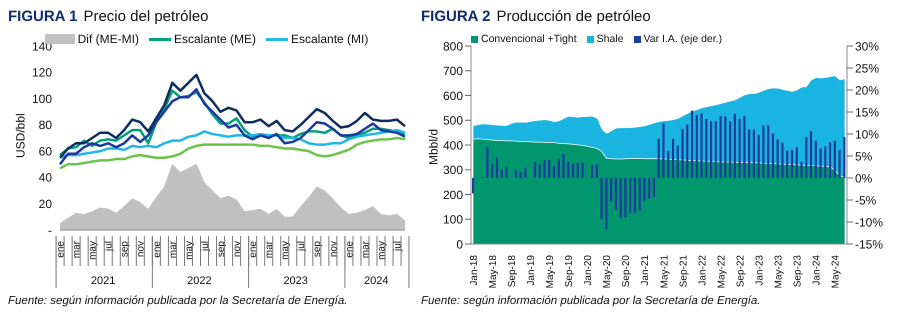 The image size is (902, 331). I want to click on y-tick-label: 60, so click(45, 151).